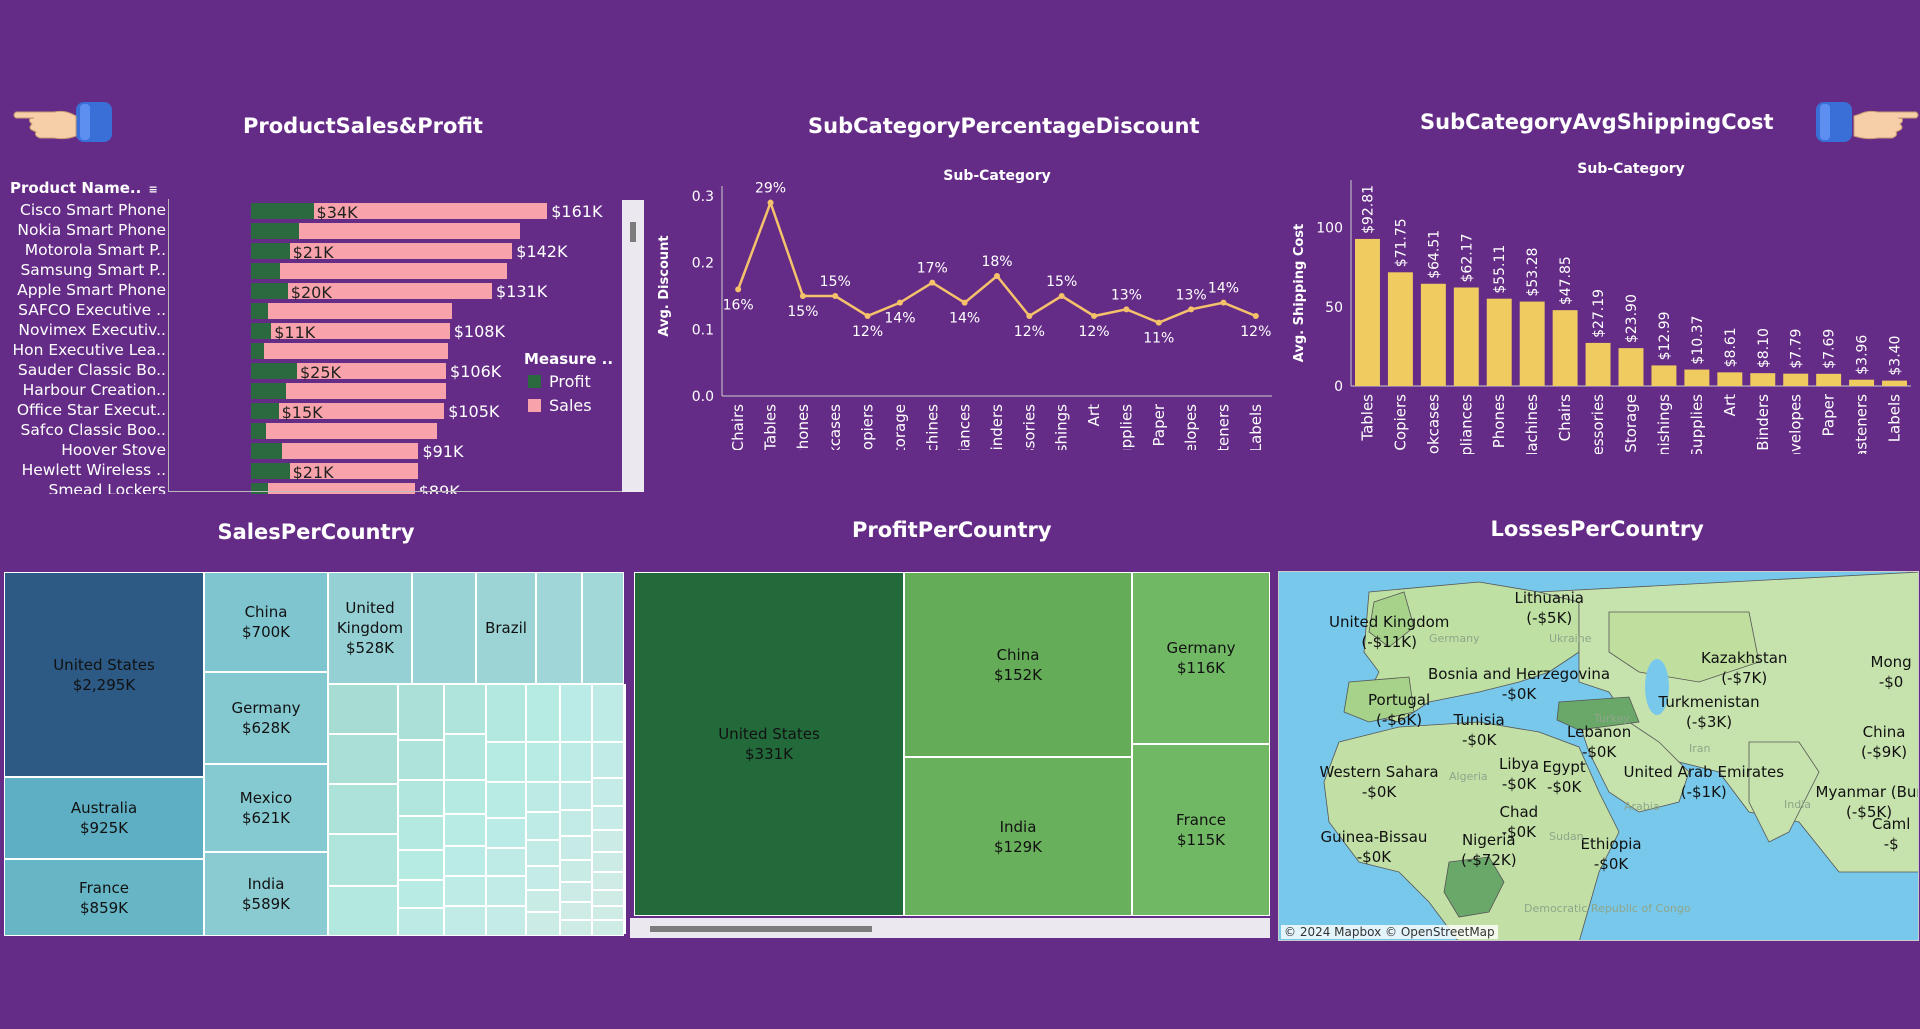 This screenshot has width=1920, height=1029. What do you see at coordinates (1374, 847) in the screenshot?
I see `map-country-label: Guinea-Bissau -$0K` at bounding box center [1374, 847].